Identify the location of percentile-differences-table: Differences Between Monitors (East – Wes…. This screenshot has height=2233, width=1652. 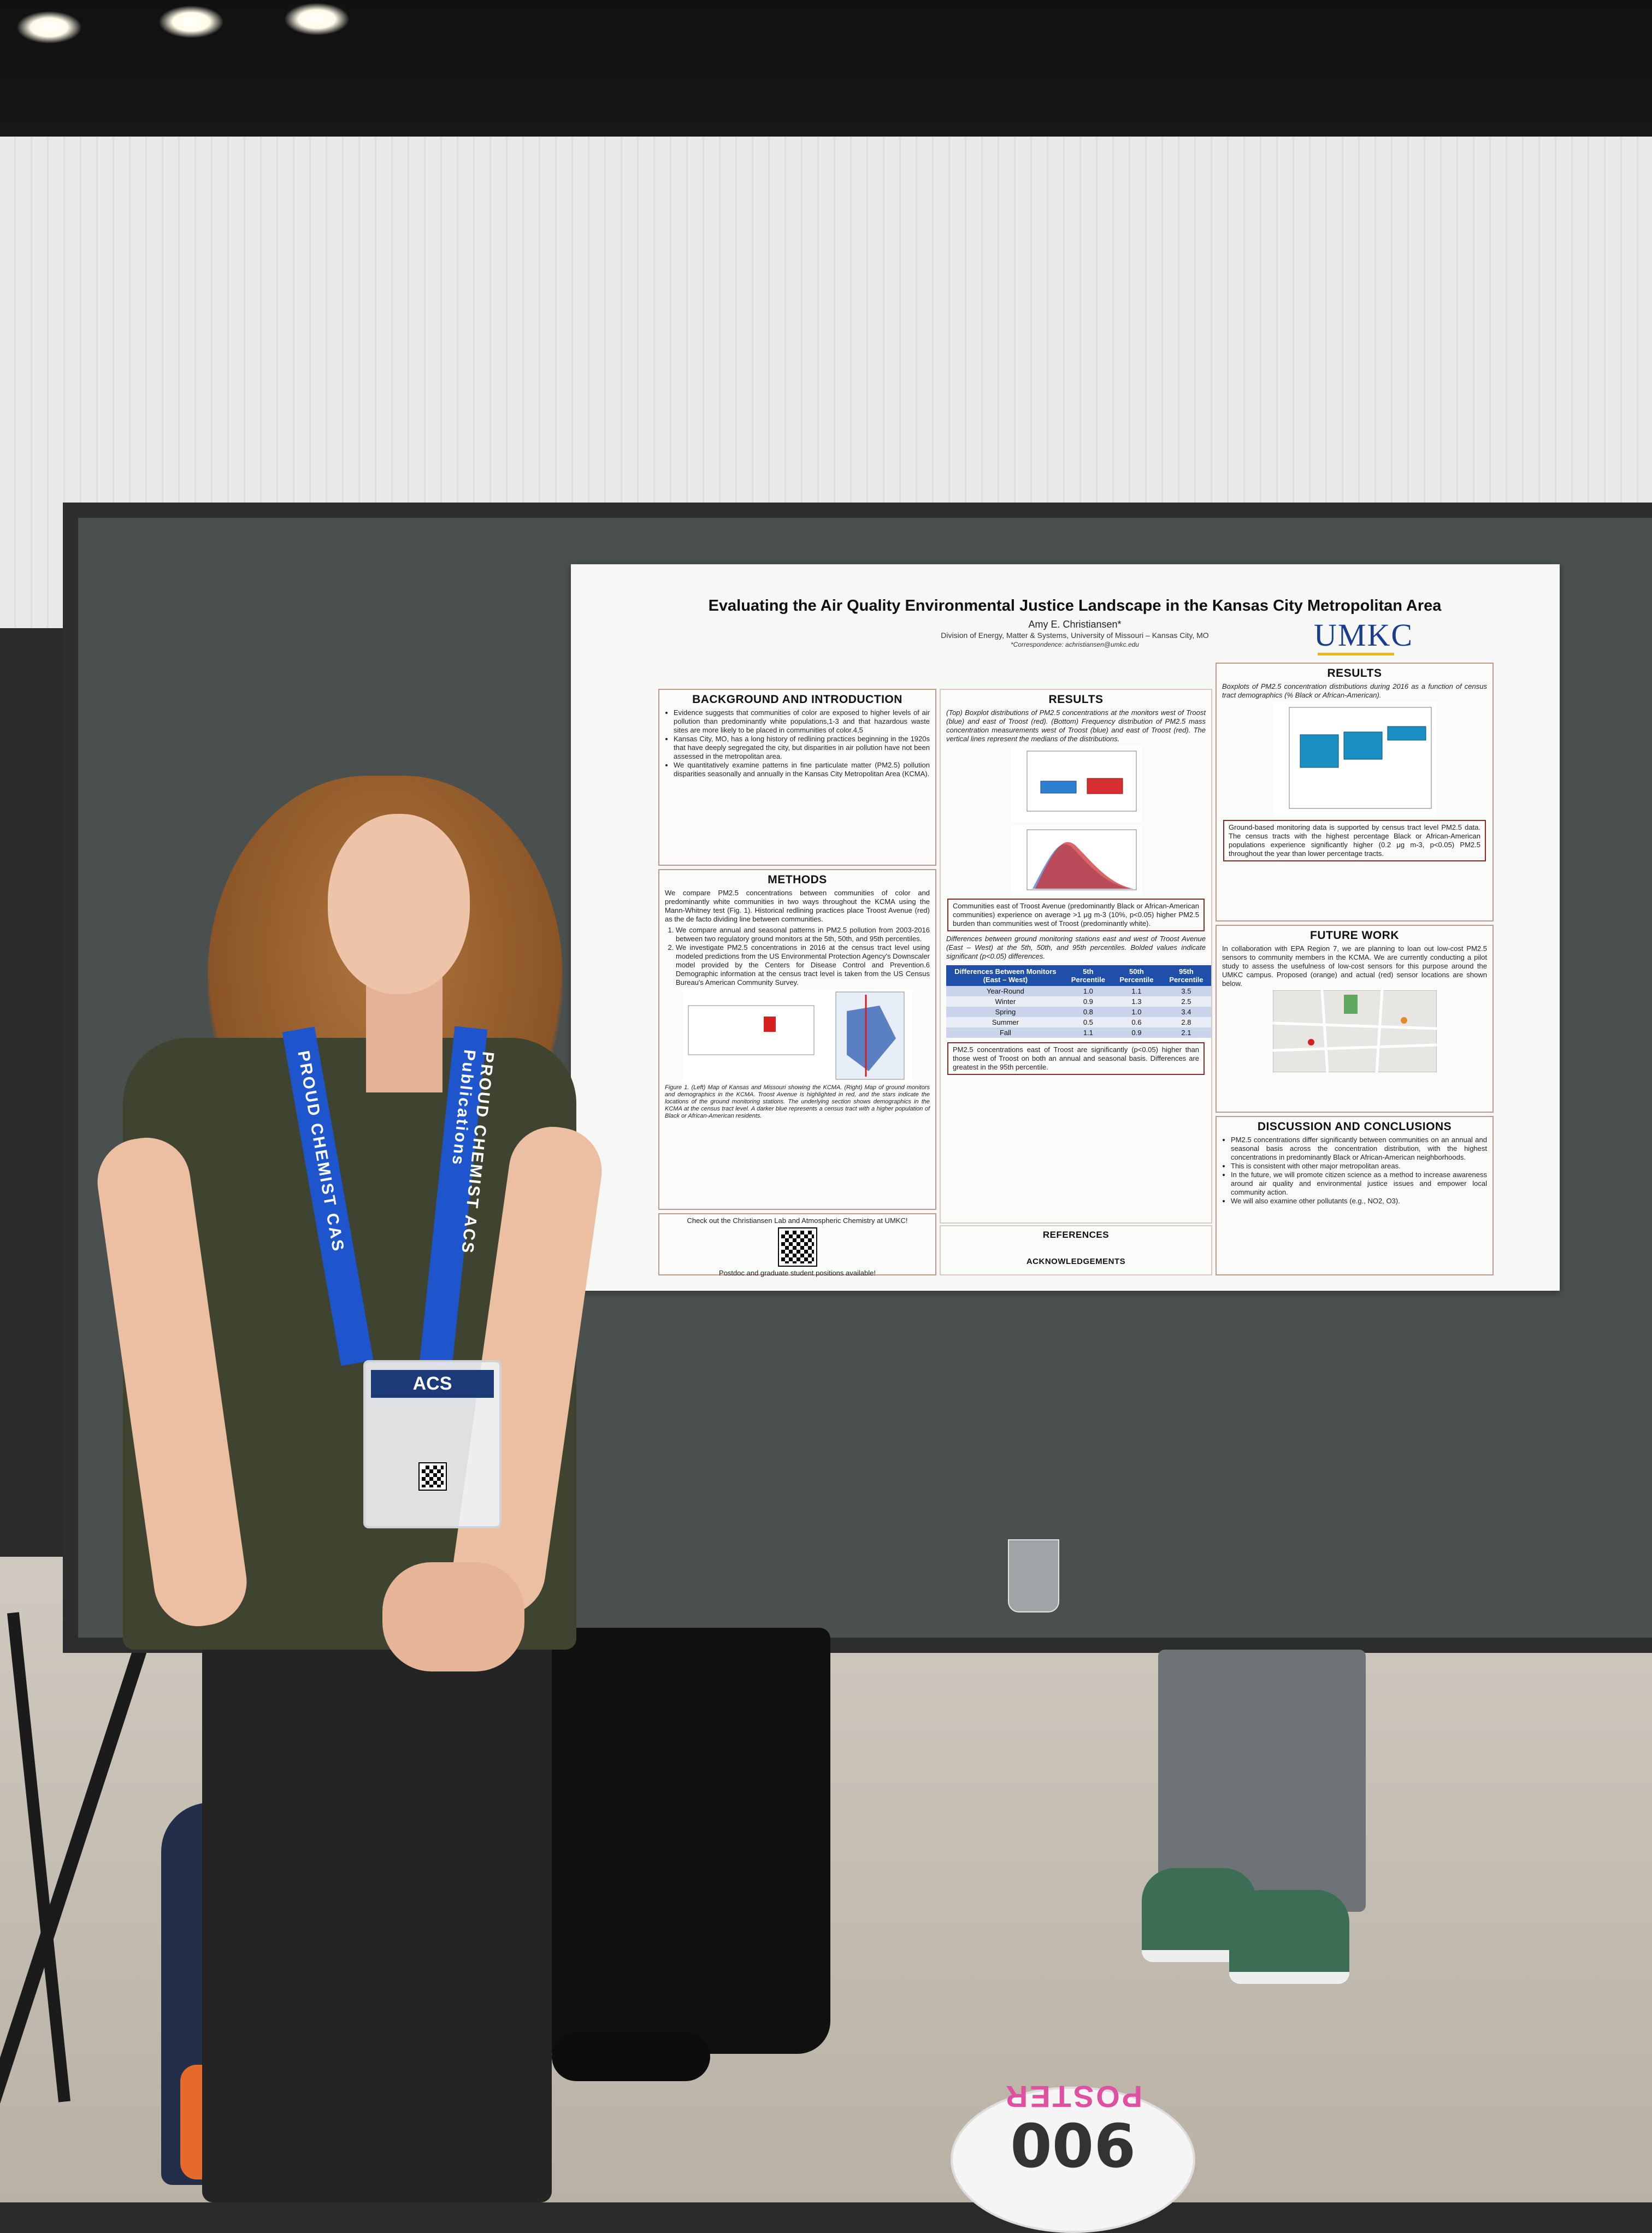
(1078, 1001).